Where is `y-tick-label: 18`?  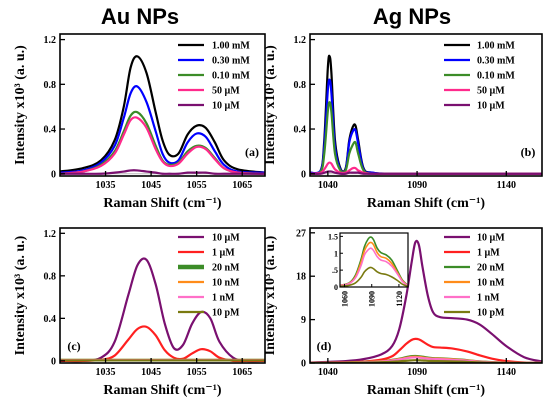 y-tick-label: 18 is located at coordinates (301, 277).